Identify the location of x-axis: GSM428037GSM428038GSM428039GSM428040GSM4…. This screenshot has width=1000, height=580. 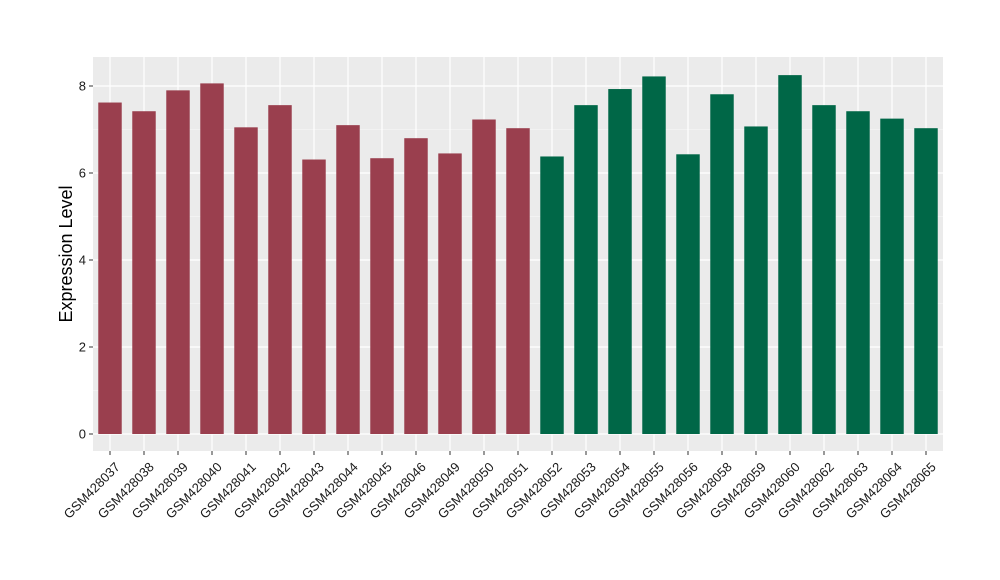
(500, 486).